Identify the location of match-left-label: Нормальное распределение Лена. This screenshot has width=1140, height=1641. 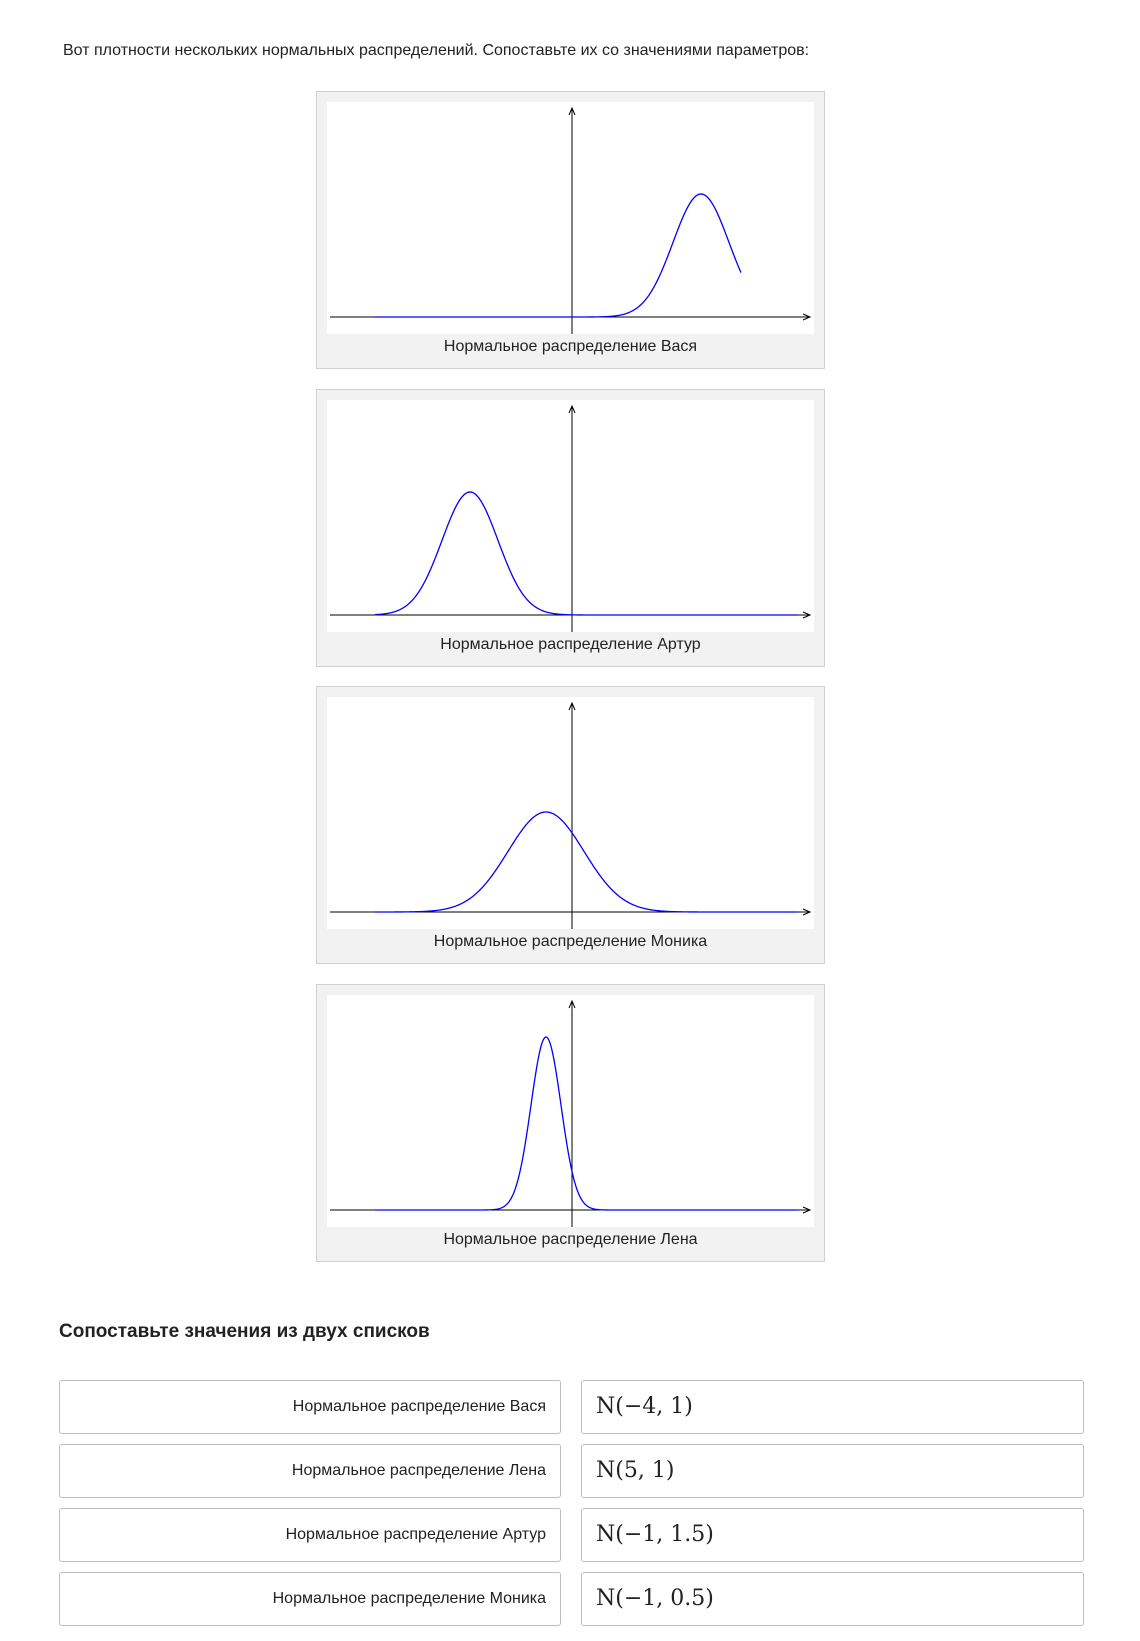
(418, 1470).